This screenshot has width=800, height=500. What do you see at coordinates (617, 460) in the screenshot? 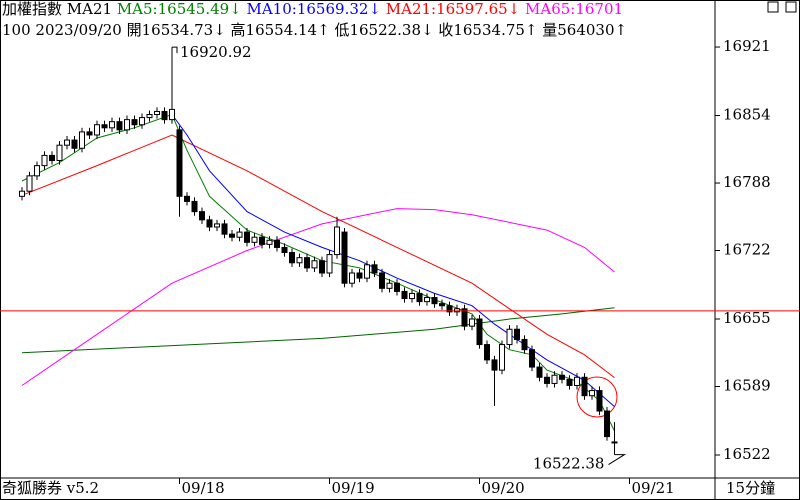
I see `low-leader` at bounding box center [617, 460].